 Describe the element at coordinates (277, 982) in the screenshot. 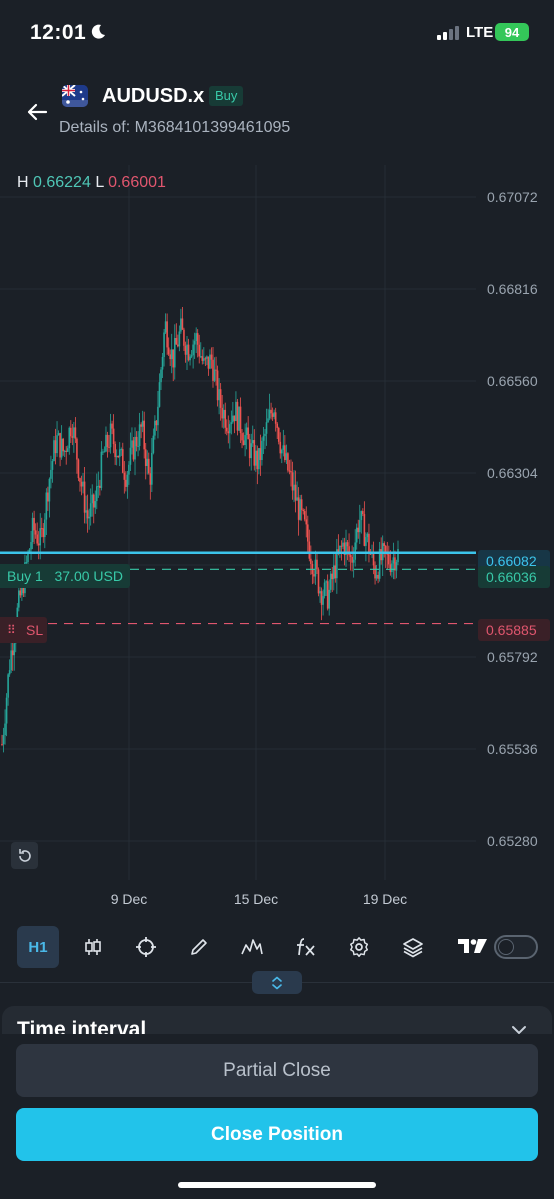

I see `expand-panel-button` at that location.